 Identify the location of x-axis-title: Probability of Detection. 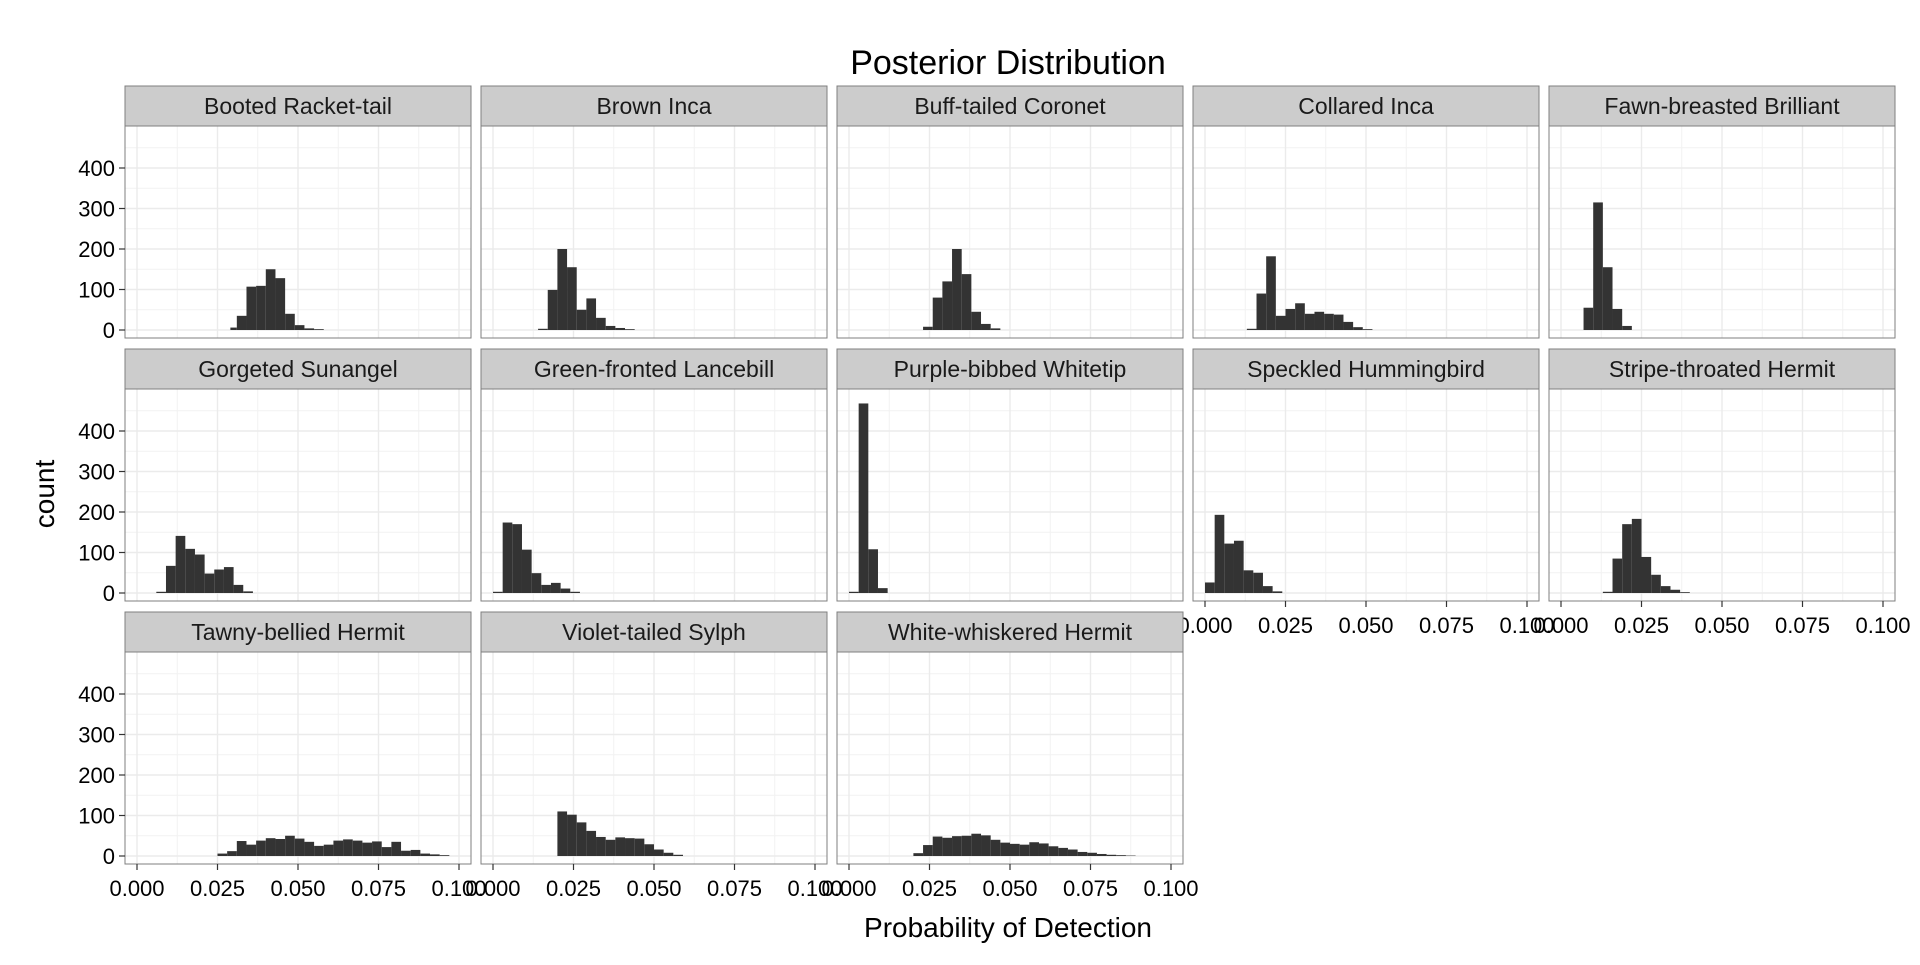
(1008, 927).